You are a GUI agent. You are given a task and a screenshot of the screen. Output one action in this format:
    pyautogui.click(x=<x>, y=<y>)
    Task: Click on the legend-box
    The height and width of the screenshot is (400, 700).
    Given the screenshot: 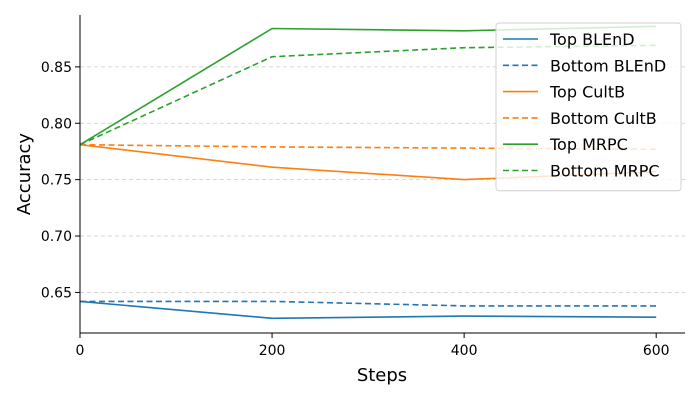 What is the action you would take?
    pyautogui.click(x=588, y=107)
    